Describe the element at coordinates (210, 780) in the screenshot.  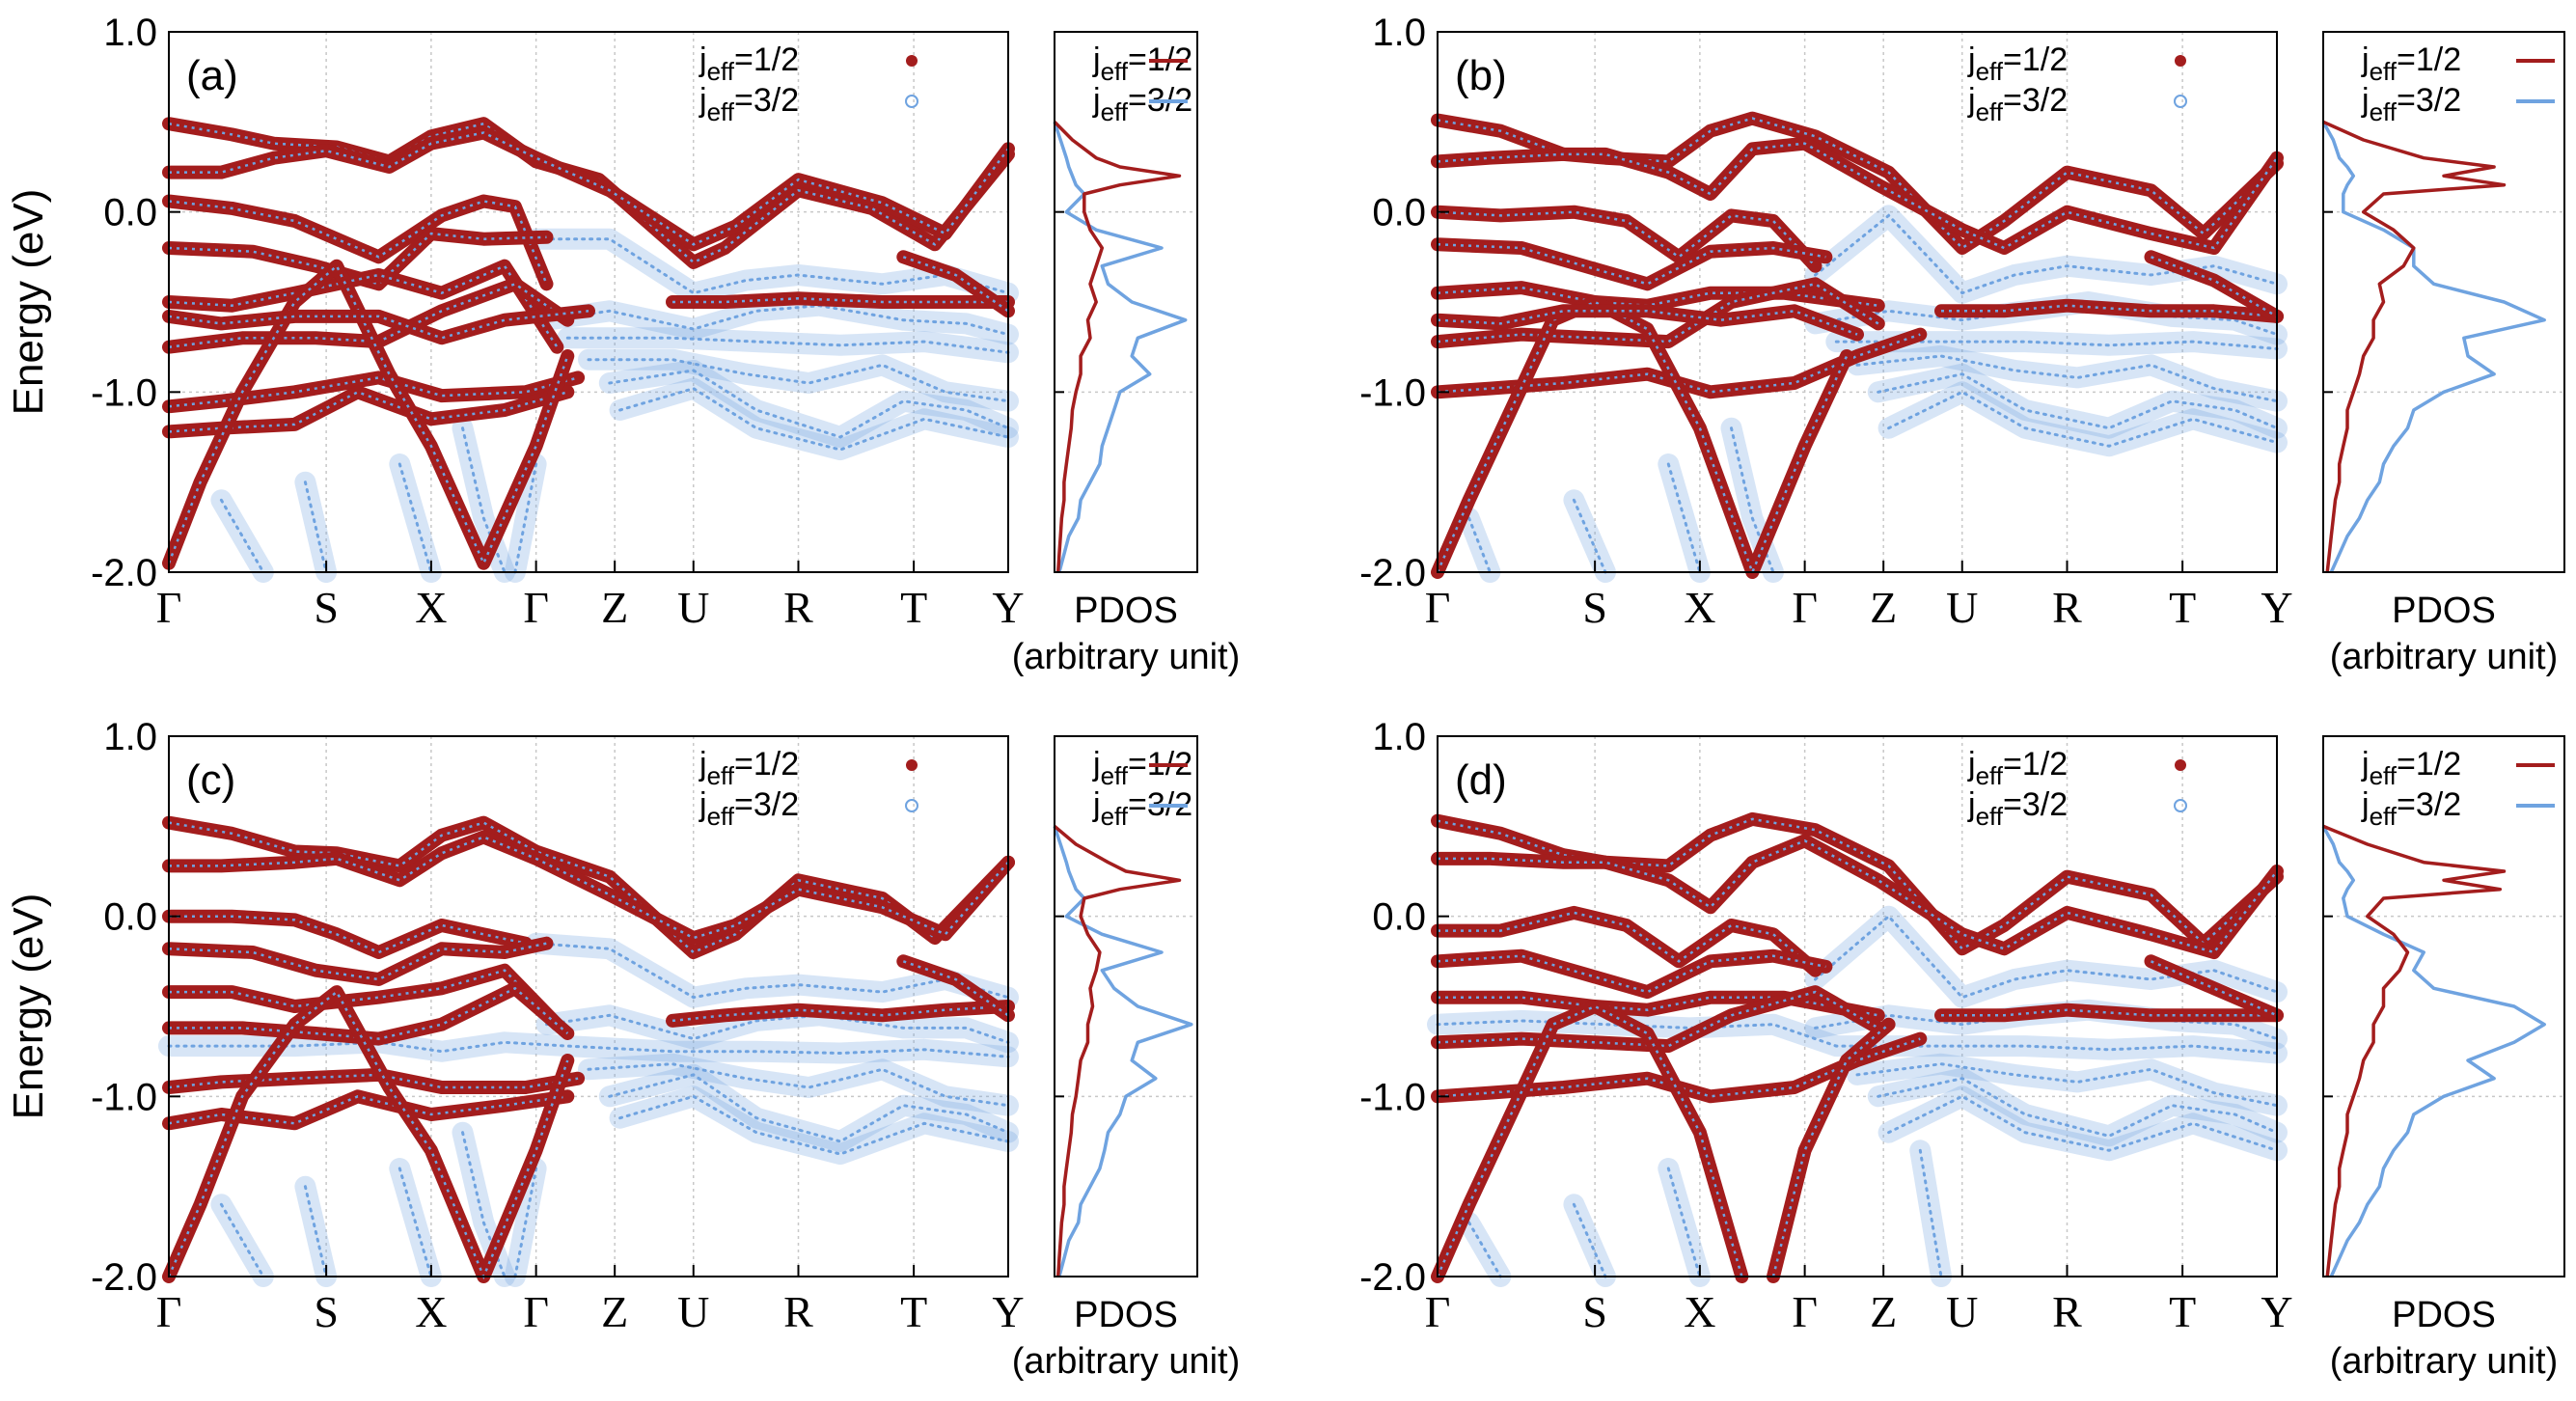
I see `panel-label: (c)` at that location.